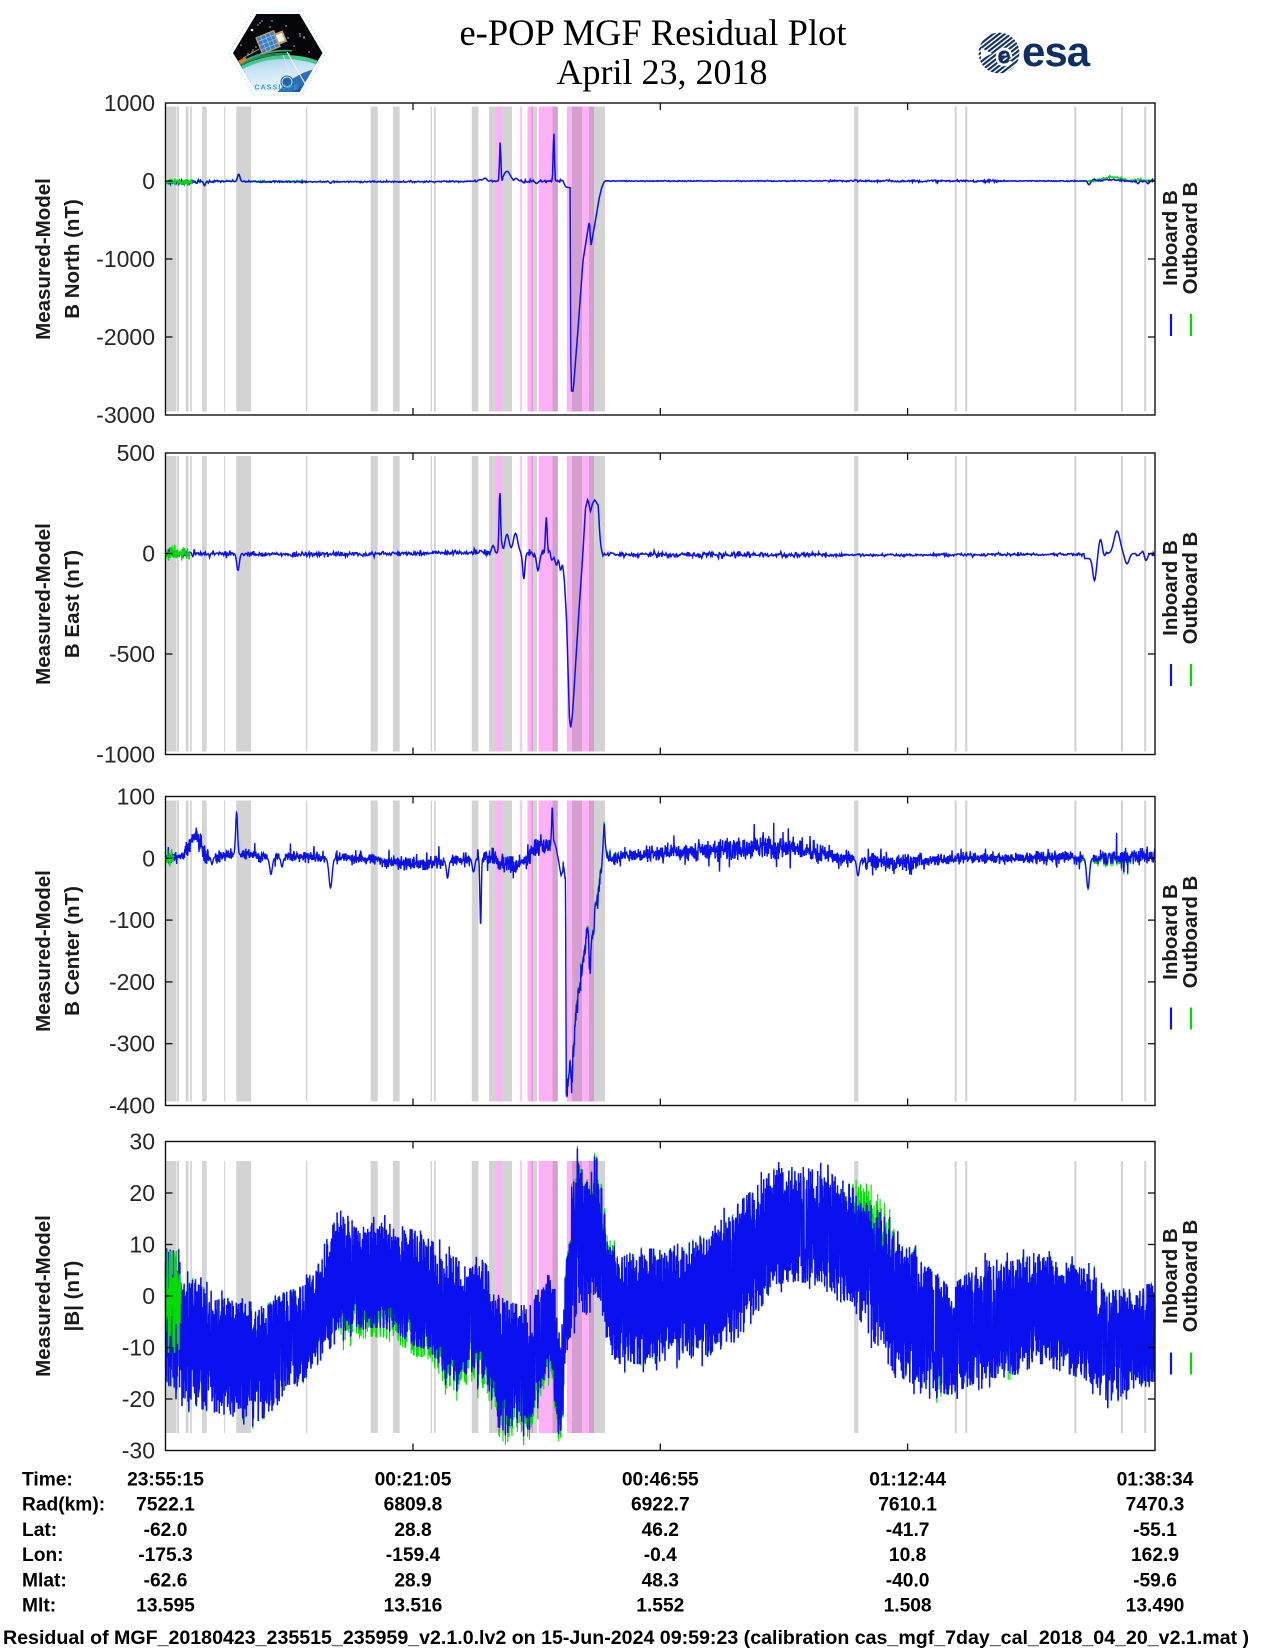 The width and height of the screenshot is (1275, 1650). I want to click on svg-text: 1.508, so click(908, 1606).